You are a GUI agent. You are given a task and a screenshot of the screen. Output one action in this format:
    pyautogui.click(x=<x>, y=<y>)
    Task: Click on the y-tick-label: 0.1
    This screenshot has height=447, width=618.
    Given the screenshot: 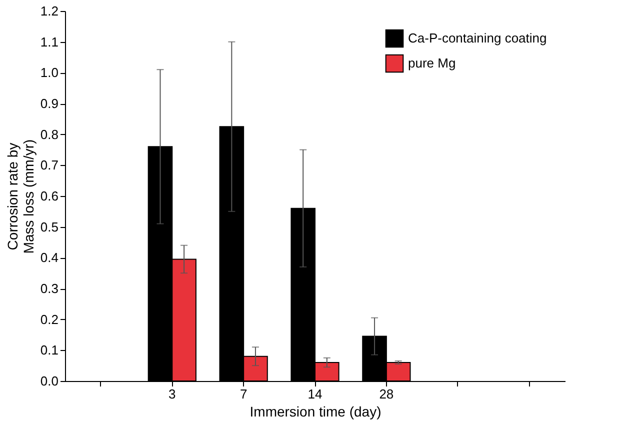 What is the action you would take?
    pyautogui.click(x=49, y=350)
    